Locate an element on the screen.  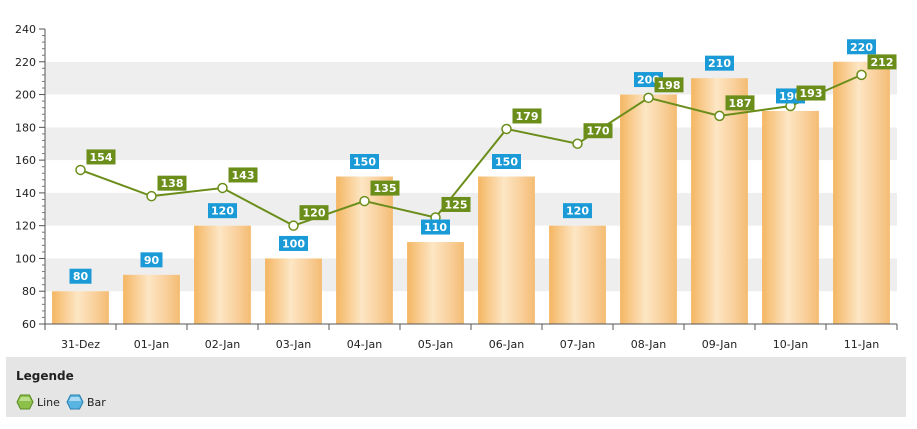
blue-hexagon-icon is located at coordinates (75, 402).